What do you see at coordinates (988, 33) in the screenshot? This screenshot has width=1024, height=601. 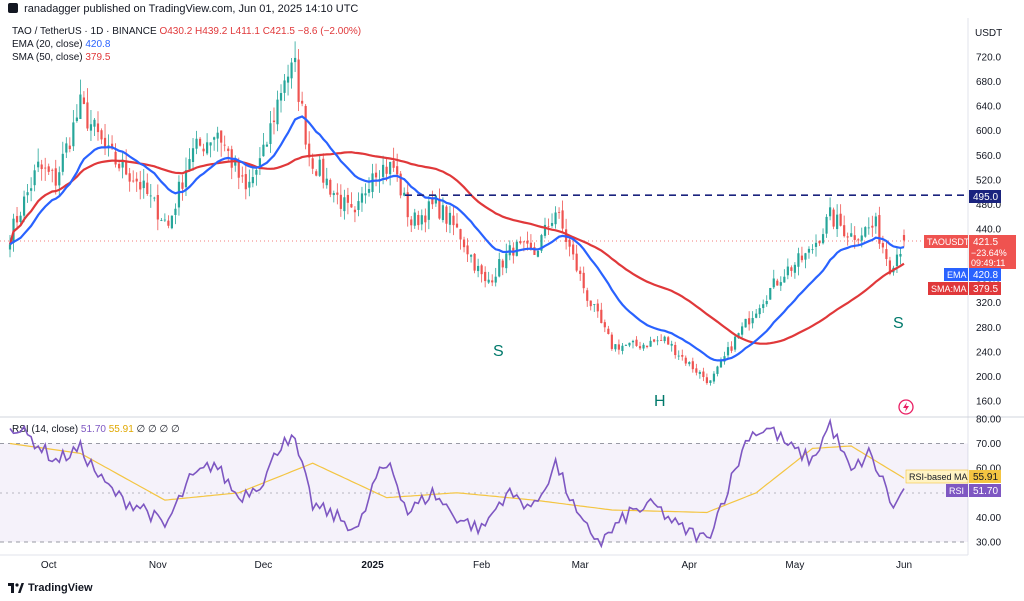 I see `currency-label: USDT` at bounding box center [988, 33].